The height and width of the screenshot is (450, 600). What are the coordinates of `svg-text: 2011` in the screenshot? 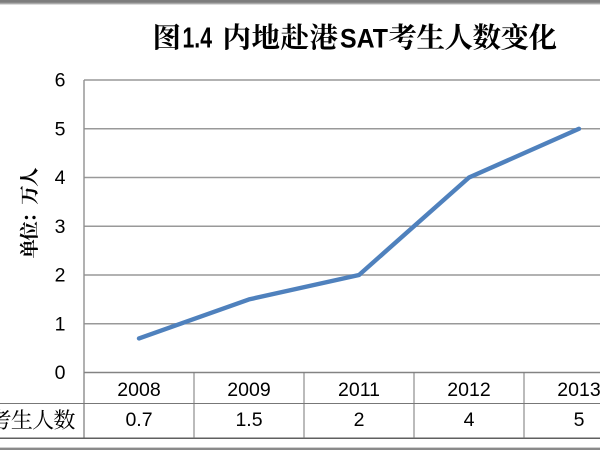 It's located at (359, 390).